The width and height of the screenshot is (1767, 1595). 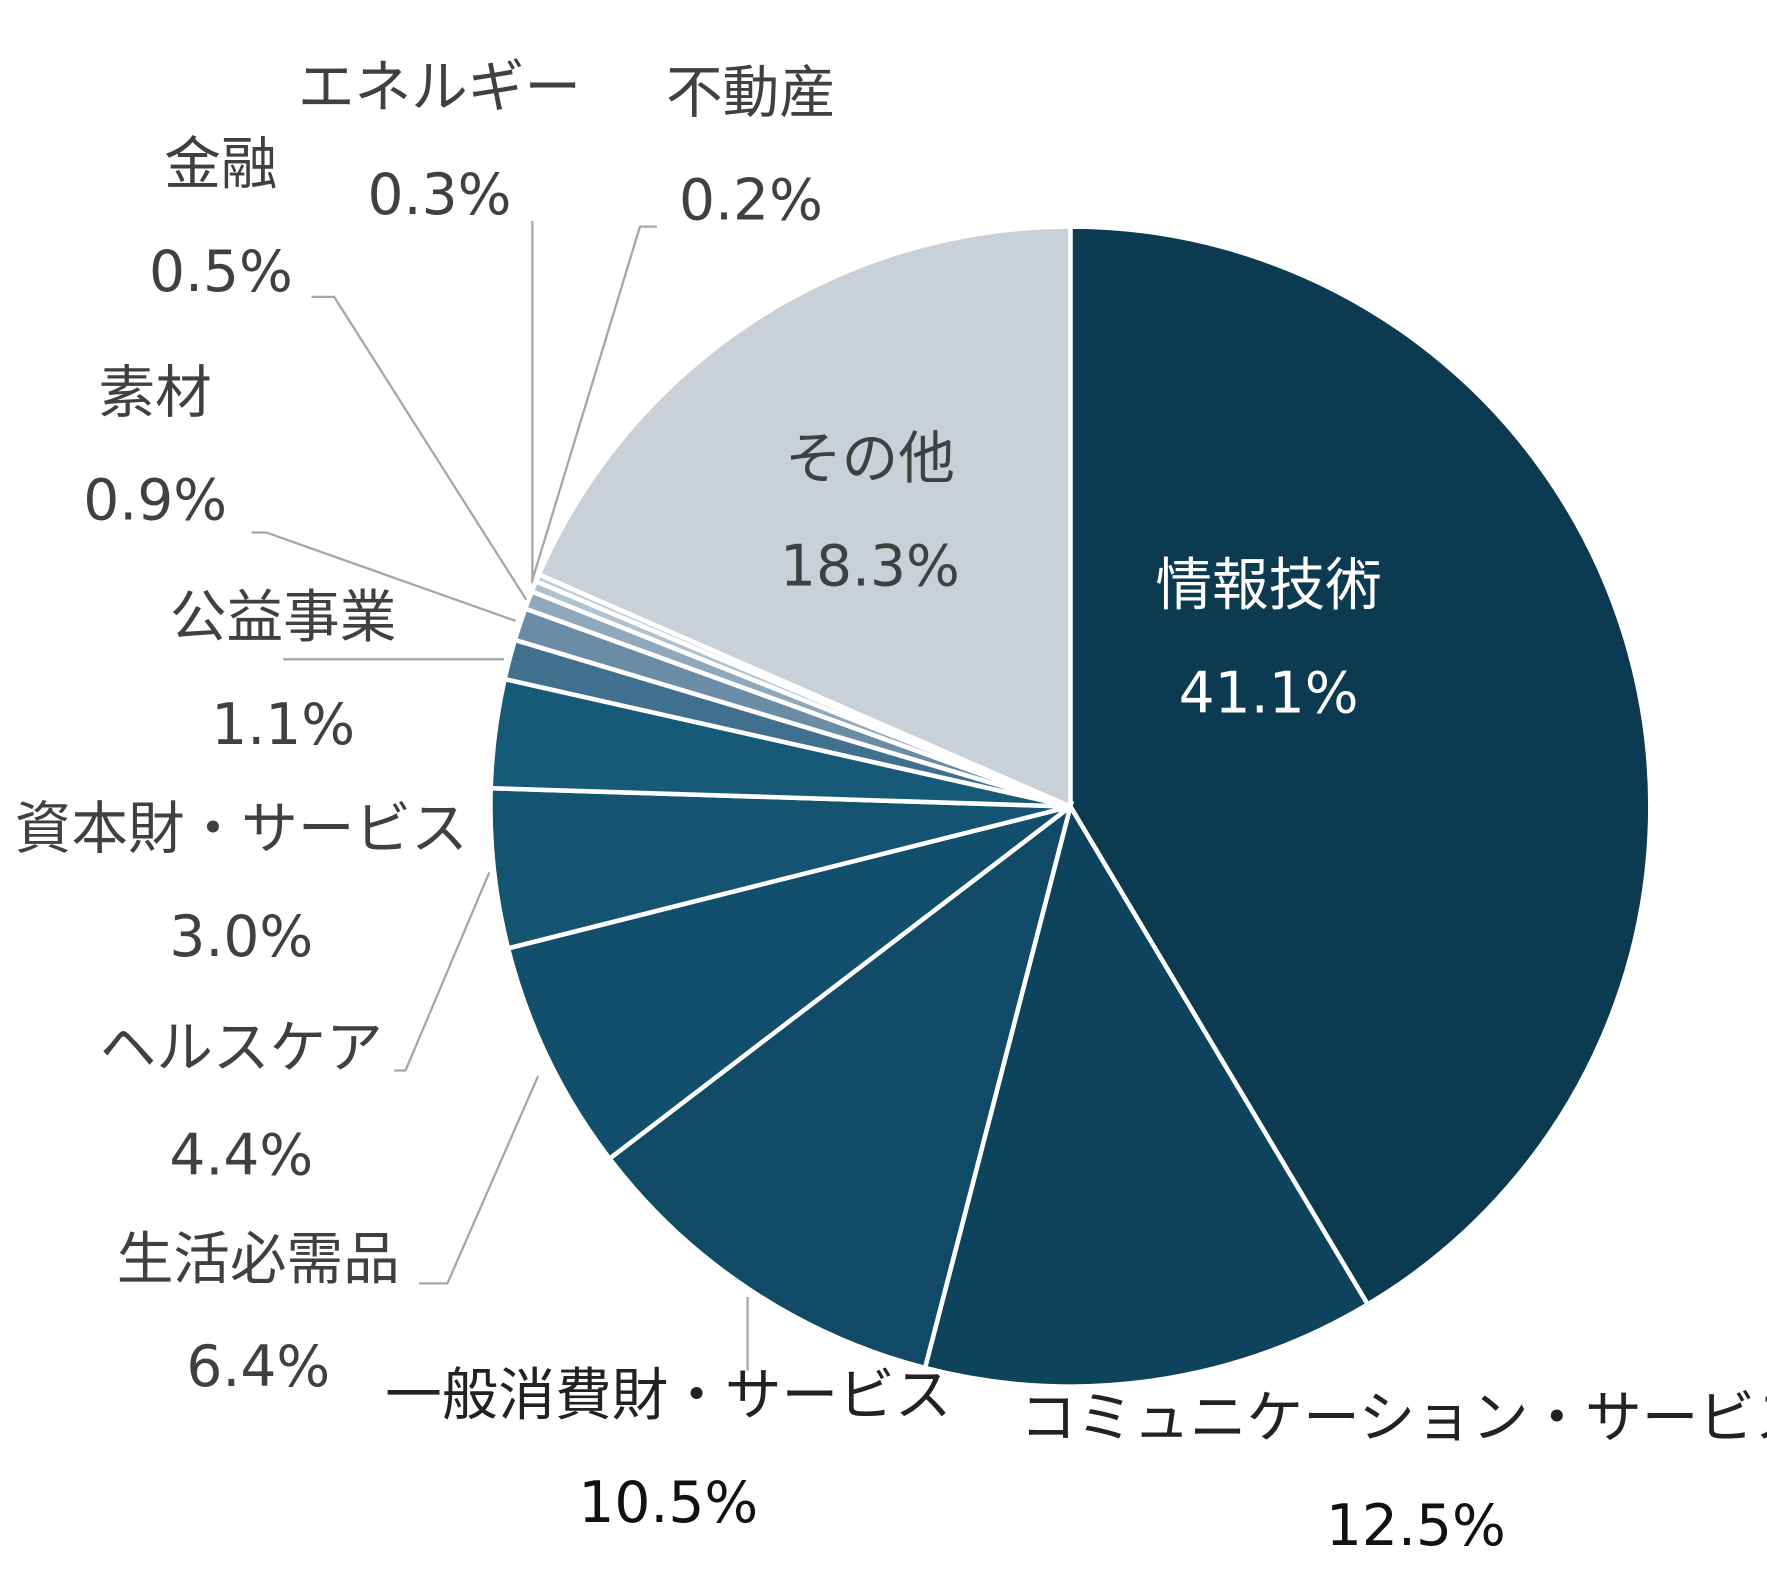 I want to click on value-label: 0.5%, so click(x=221, y=272).